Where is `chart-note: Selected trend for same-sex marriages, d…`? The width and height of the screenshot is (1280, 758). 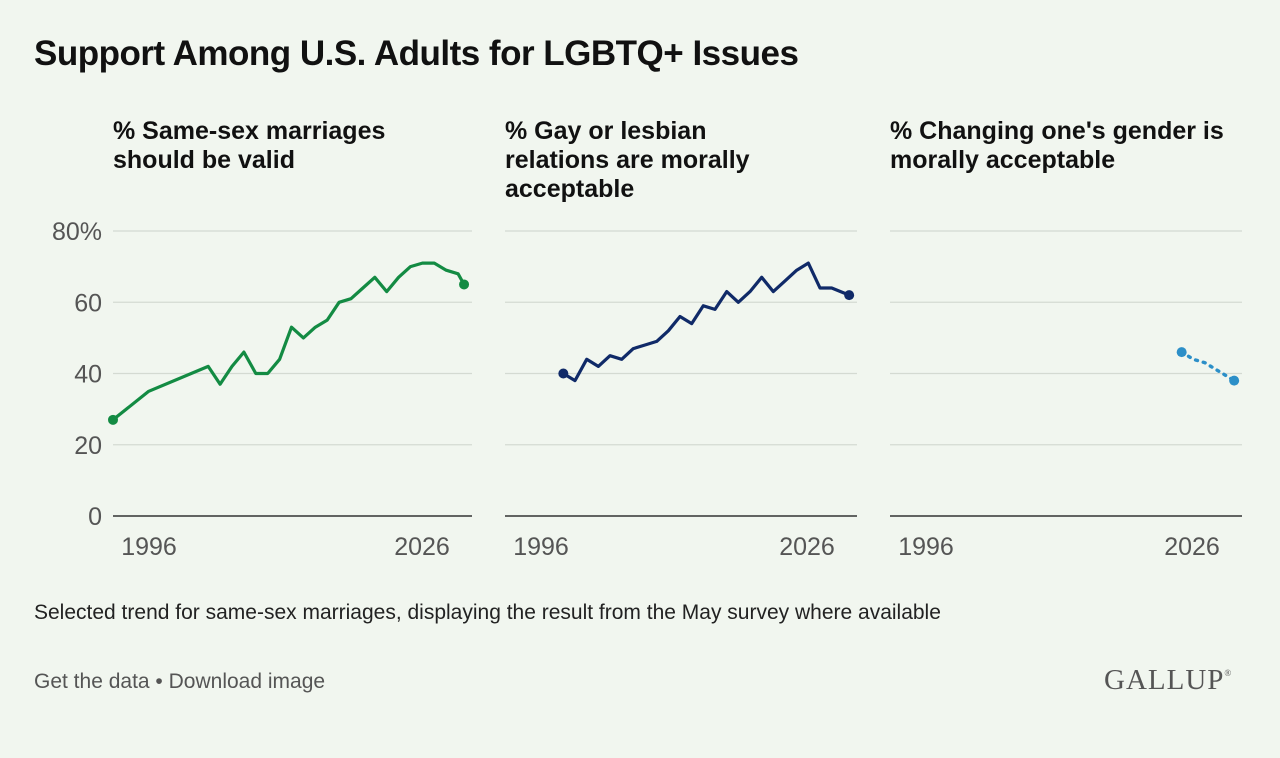
chart-note: Selected trend for same-sex marriages, d… is located at coordinates (487, 612).